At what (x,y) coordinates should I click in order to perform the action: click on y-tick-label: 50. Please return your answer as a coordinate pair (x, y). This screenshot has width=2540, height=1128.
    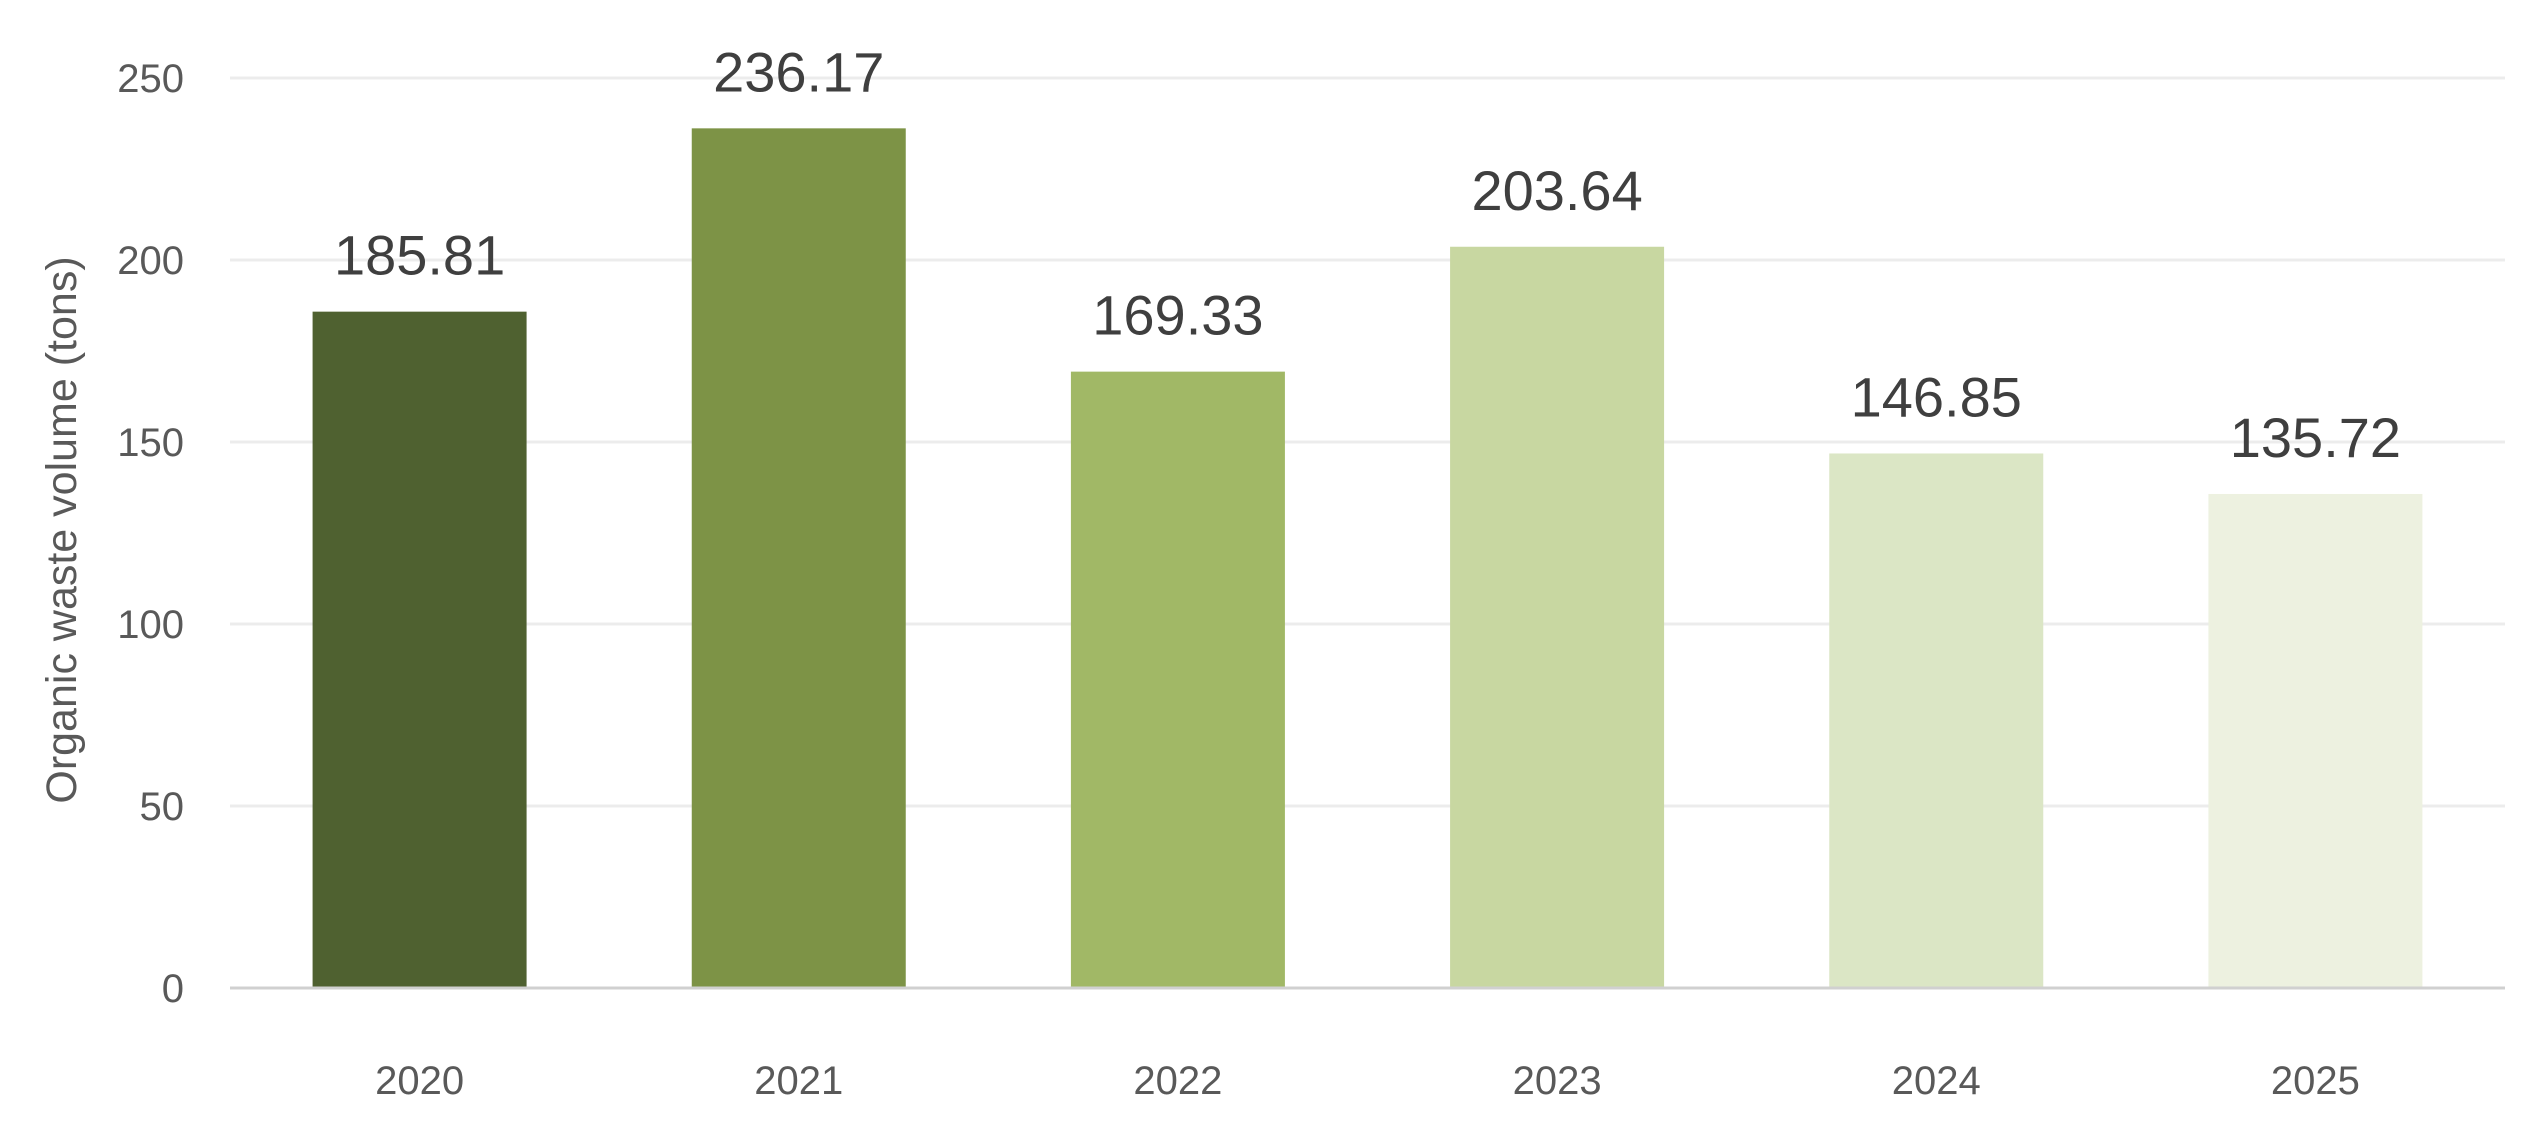
    Looking at the image, I should click on (162, 807).